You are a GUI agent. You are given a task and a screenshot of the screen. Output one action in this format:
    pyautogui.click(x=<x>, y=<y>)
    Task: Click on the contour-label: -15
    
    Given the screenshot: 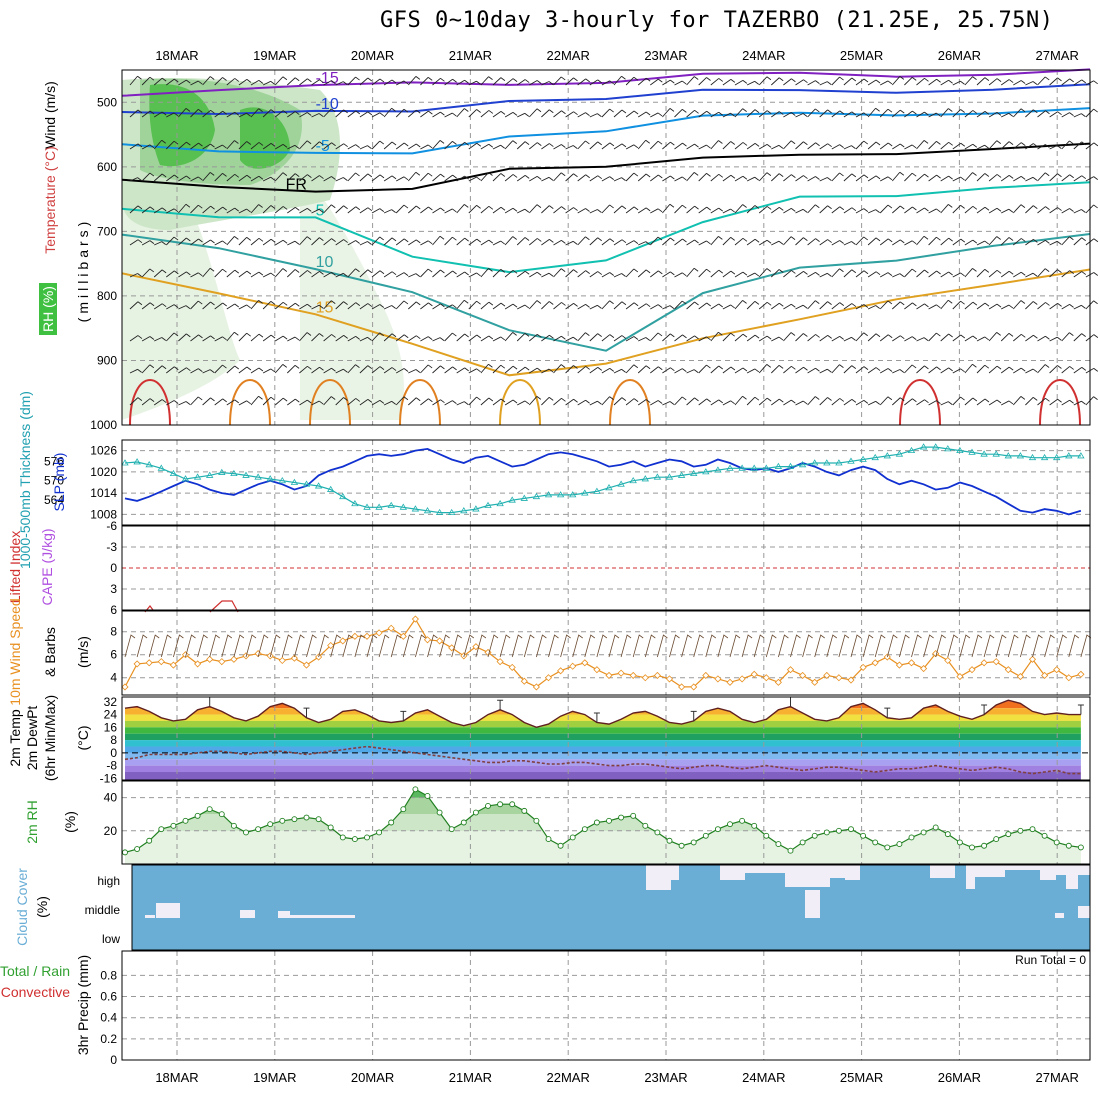 What is the action you would take?
    pyautogui.click(x=327, y=78)
    